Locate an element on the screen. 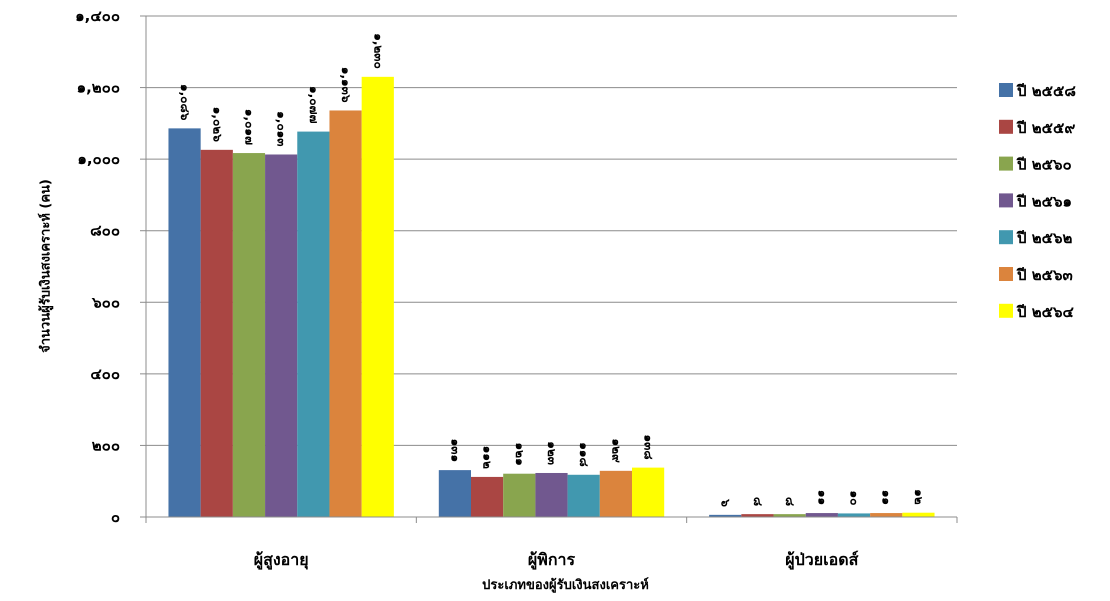 The height and width of the screenshot is (601, 1110). data-label: ๑๑๘ is located at coordinates (584, 454).